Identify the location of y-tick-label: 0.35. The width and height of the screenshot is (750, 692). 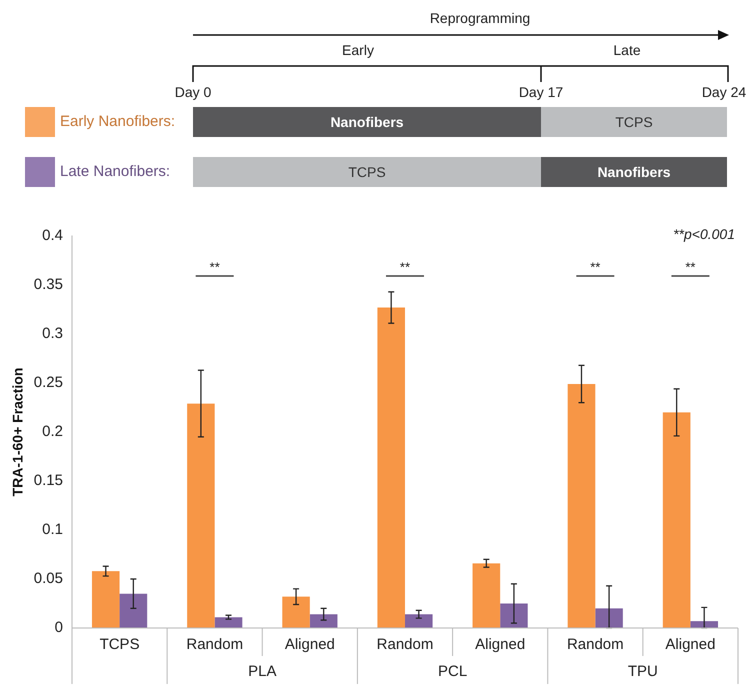
(48, 285).